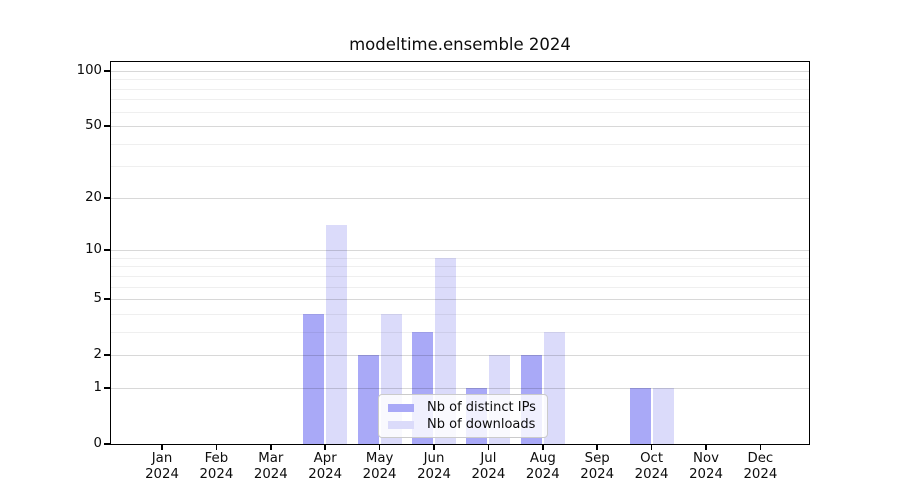  What do you see at coordinates (97, 355) in the screenshot?
I see `y-tick-label: 2` at bounding box center [97, 355].